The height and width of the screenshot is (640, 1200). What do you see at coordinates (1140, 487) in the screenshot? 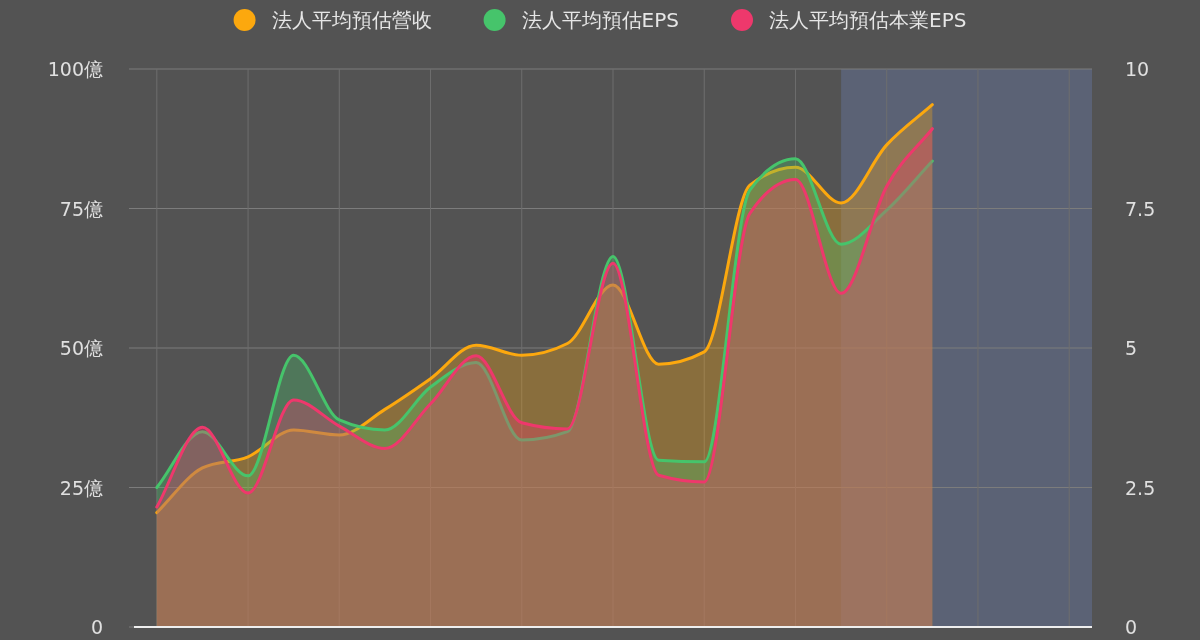
I see `y2-tick-label: 2.5` at bounding box center [1140, 487].